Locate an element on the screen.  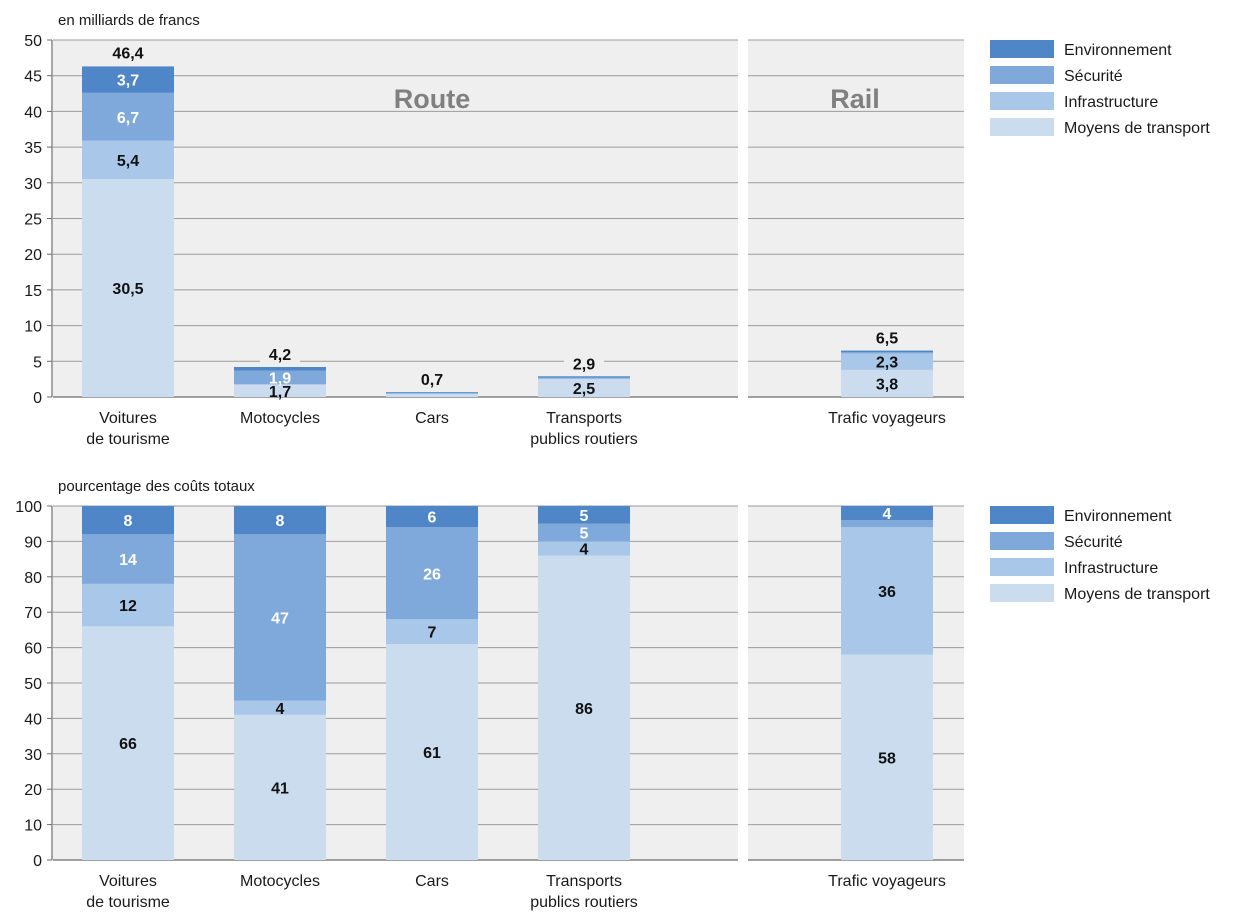
total-label: 46,4 is located at coordinates (127, 54).